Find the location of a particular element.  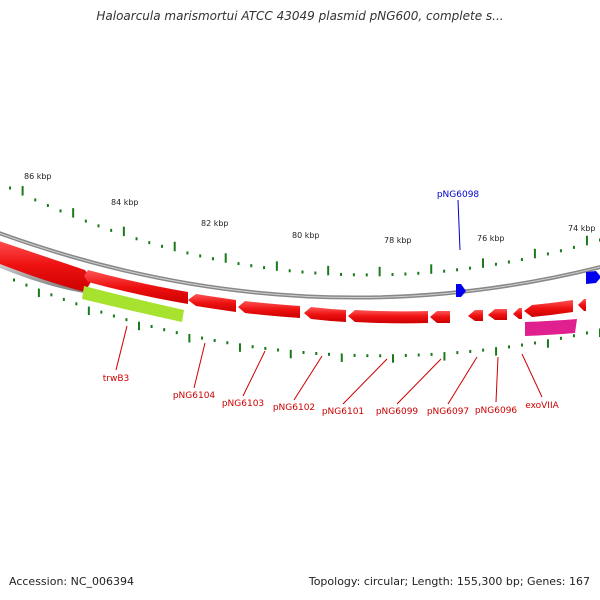

gene-pNG6098 is located at coordinates (461, 290).